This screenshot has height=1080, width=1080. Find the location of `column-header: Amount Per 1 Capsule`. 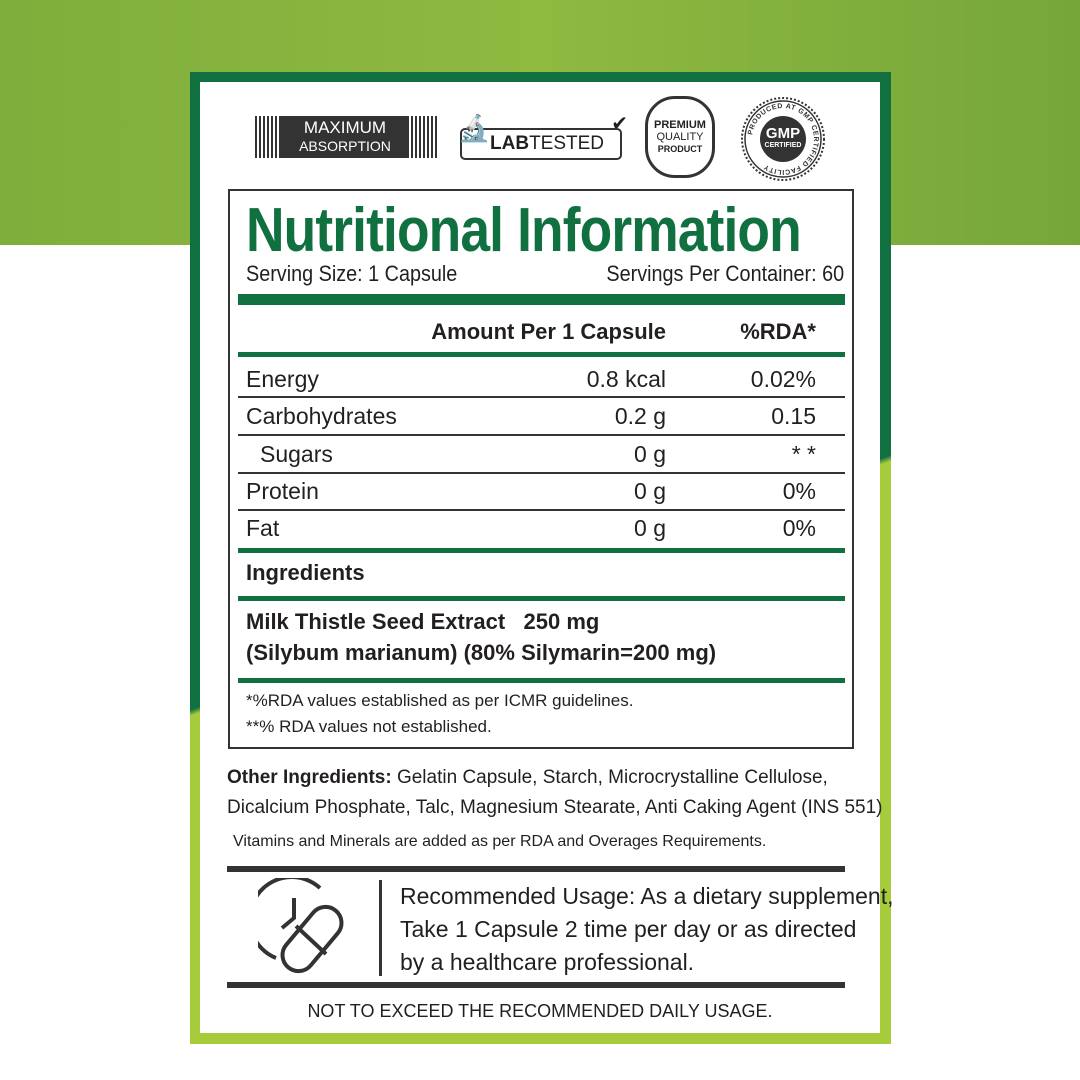

column-header: Amount Per 1 Capsule is located at coordinates (548, 331).